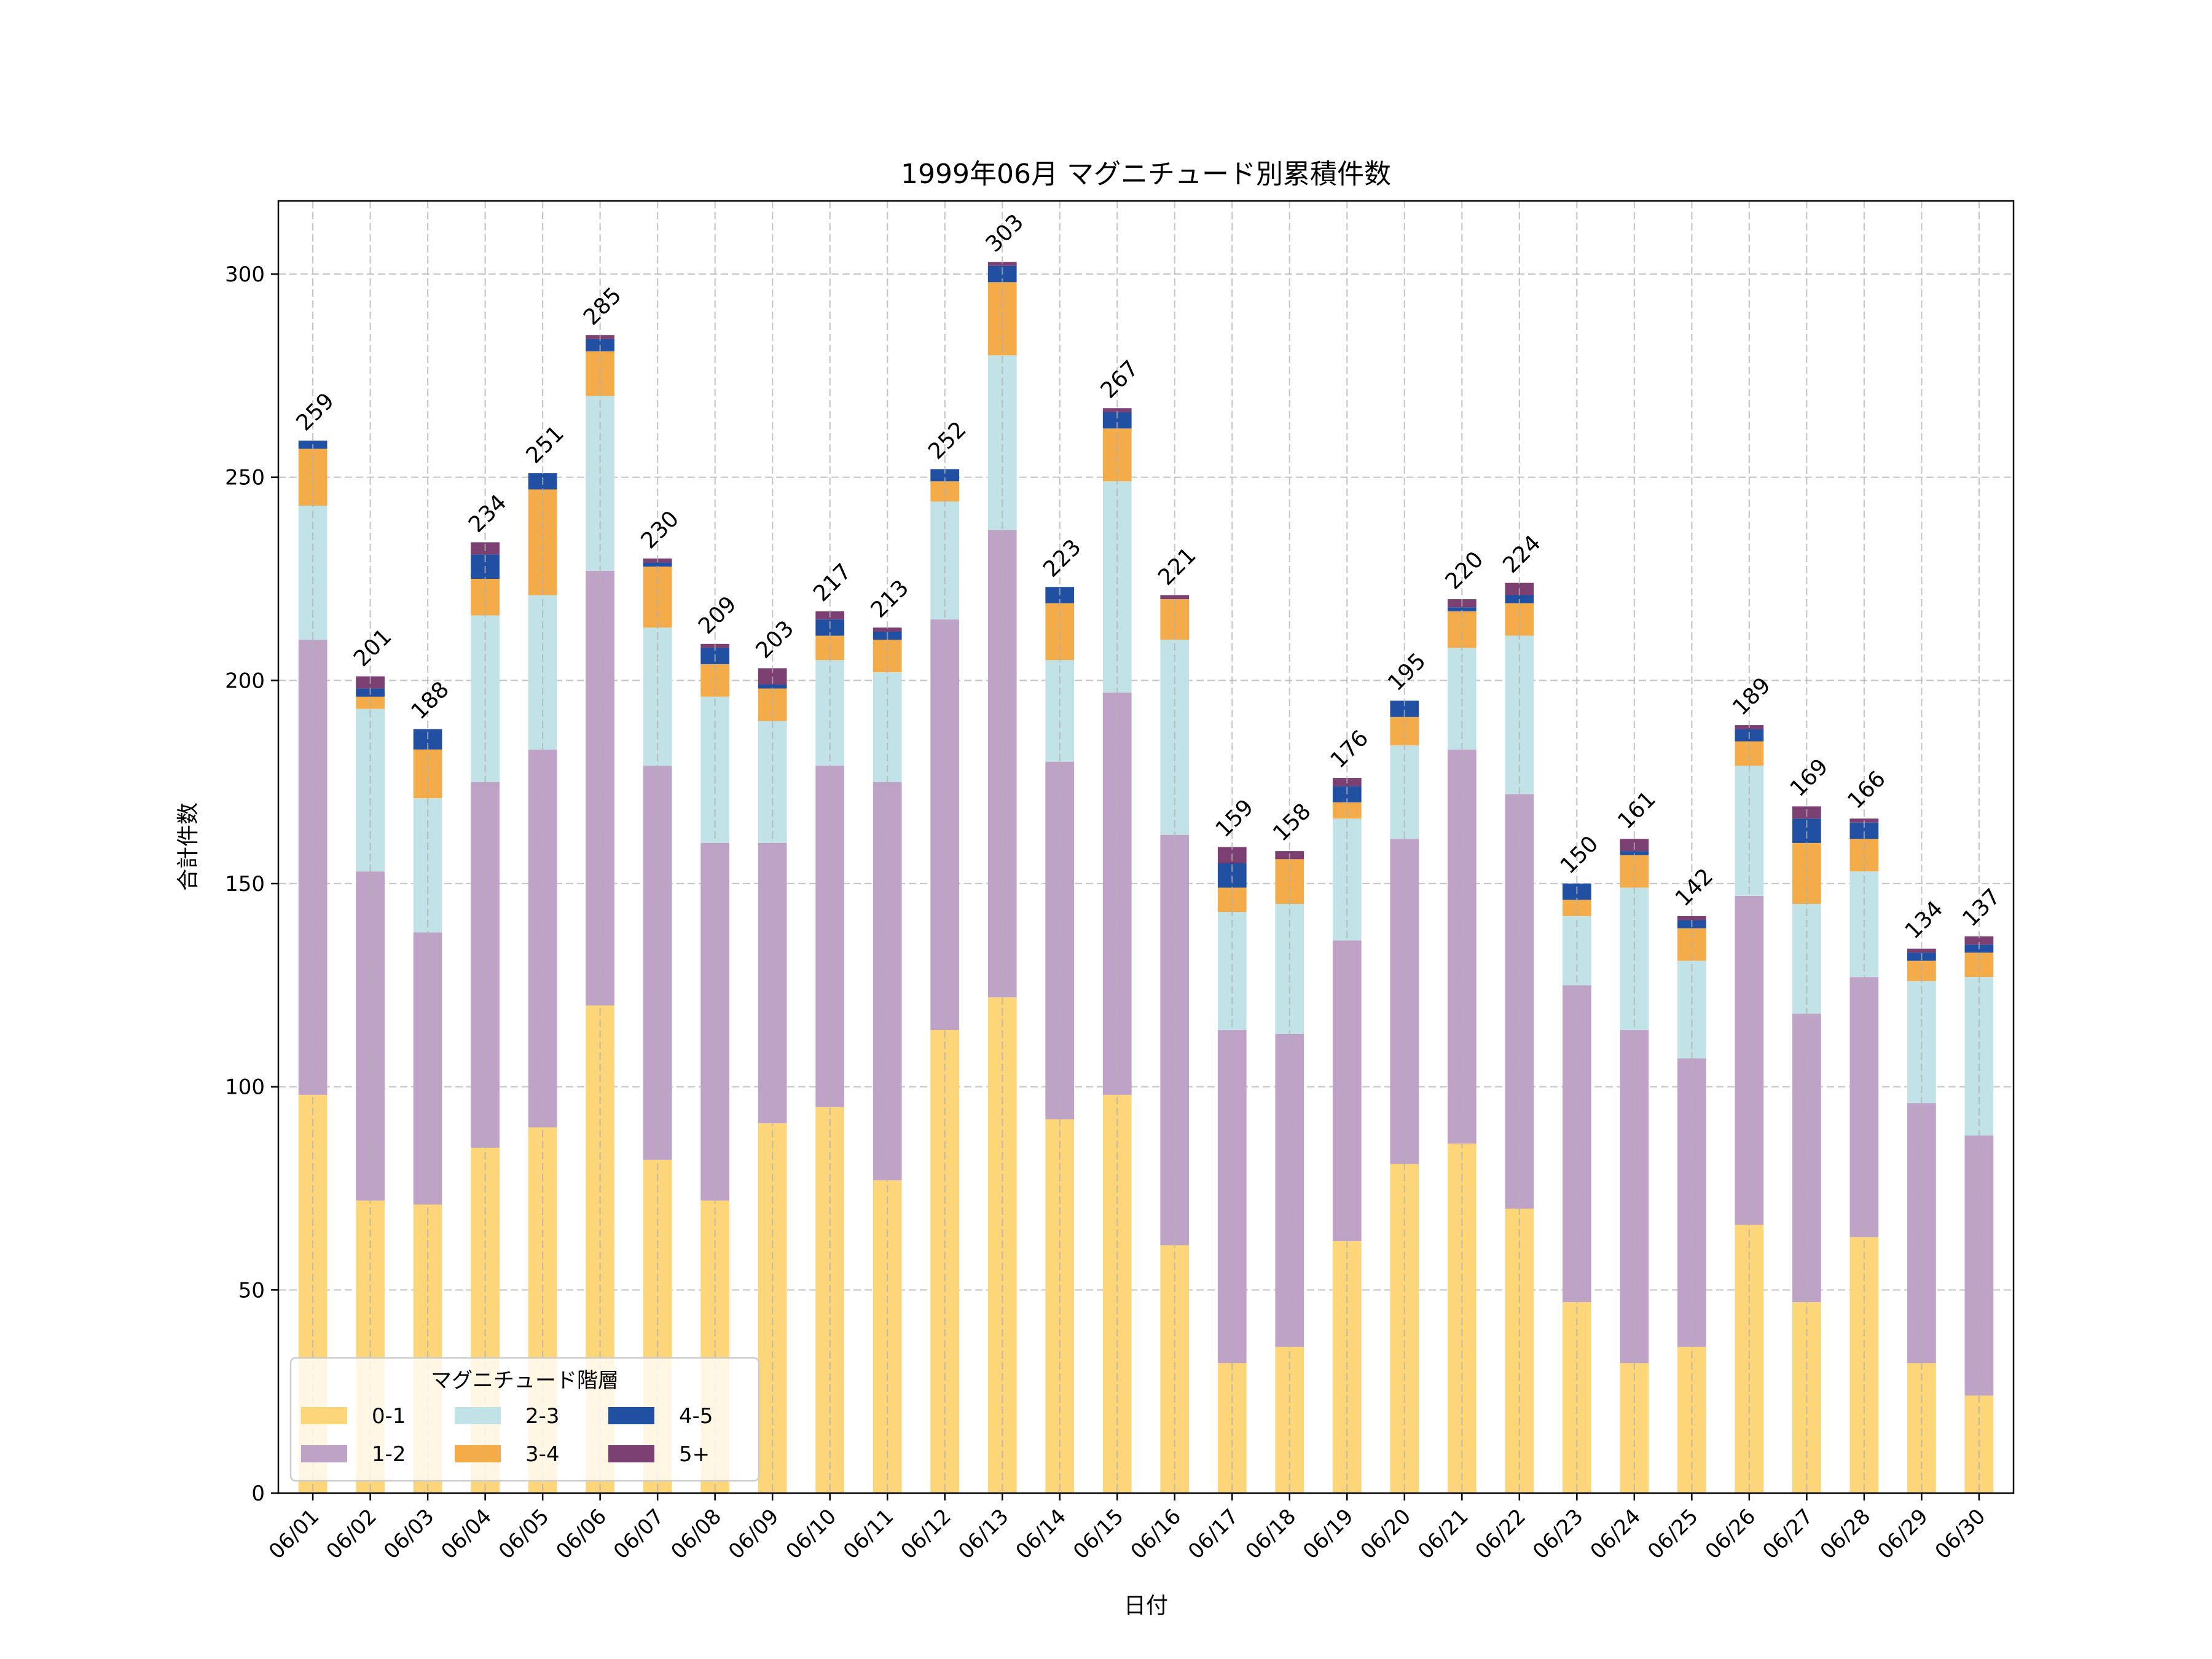 The image size is (2212, 1659). What do you see at coordinates (581, 1534) in the screenshot?
I see `x-tick-label: 06/06` at bounding box center [581, 1534].